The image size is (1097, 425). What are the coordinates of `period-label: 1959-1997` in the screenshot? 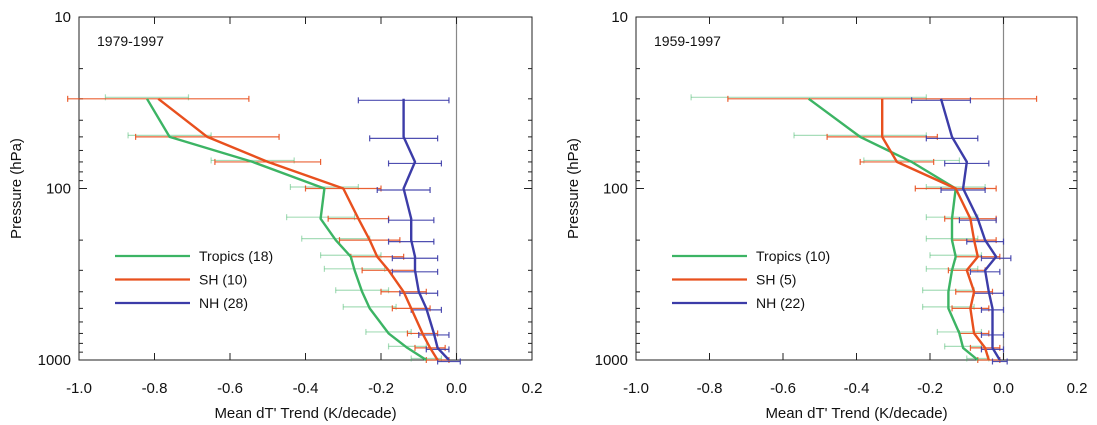 It's located at (687, 41).